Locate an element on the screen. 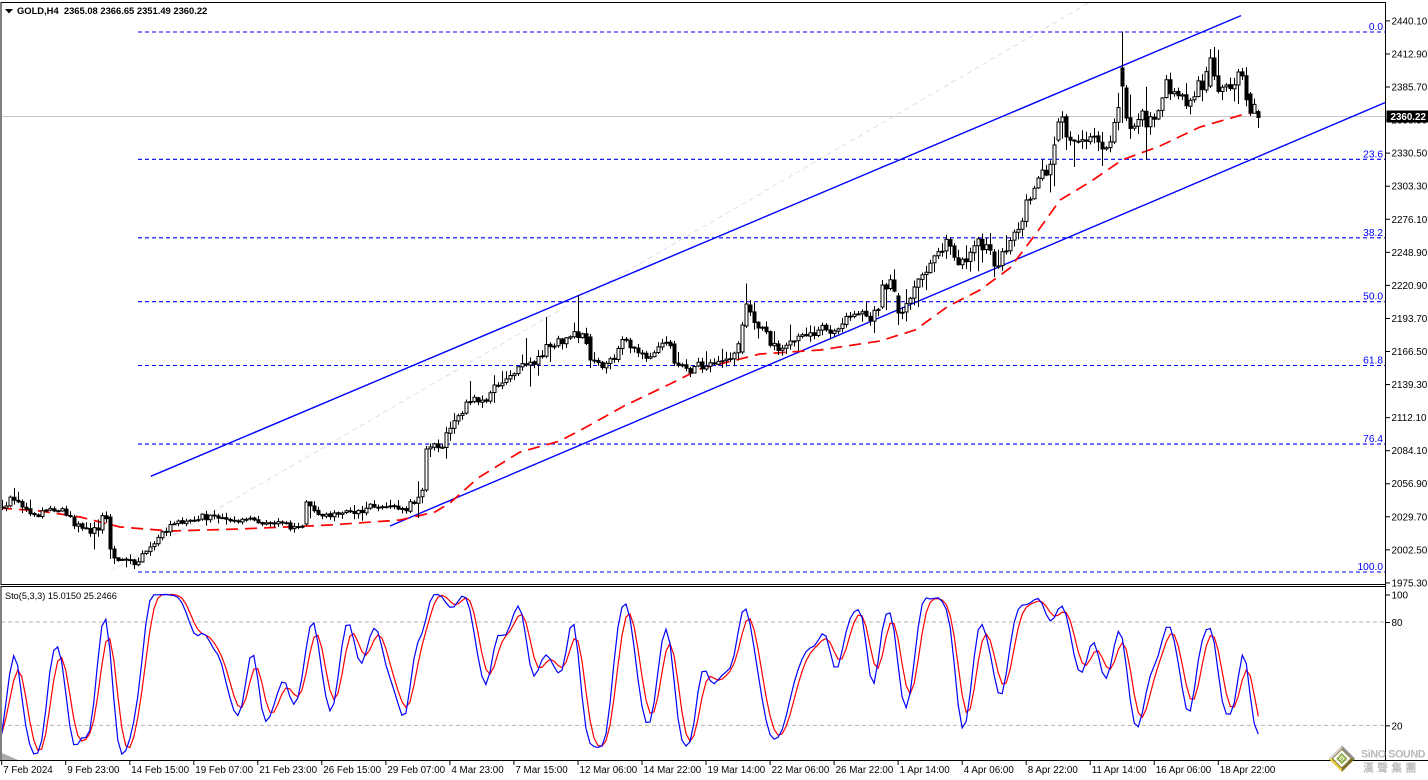 This screenshot has width=1428, height=780. svg-text: 4 Apr 06:00 is located at coordinates (989, 770).